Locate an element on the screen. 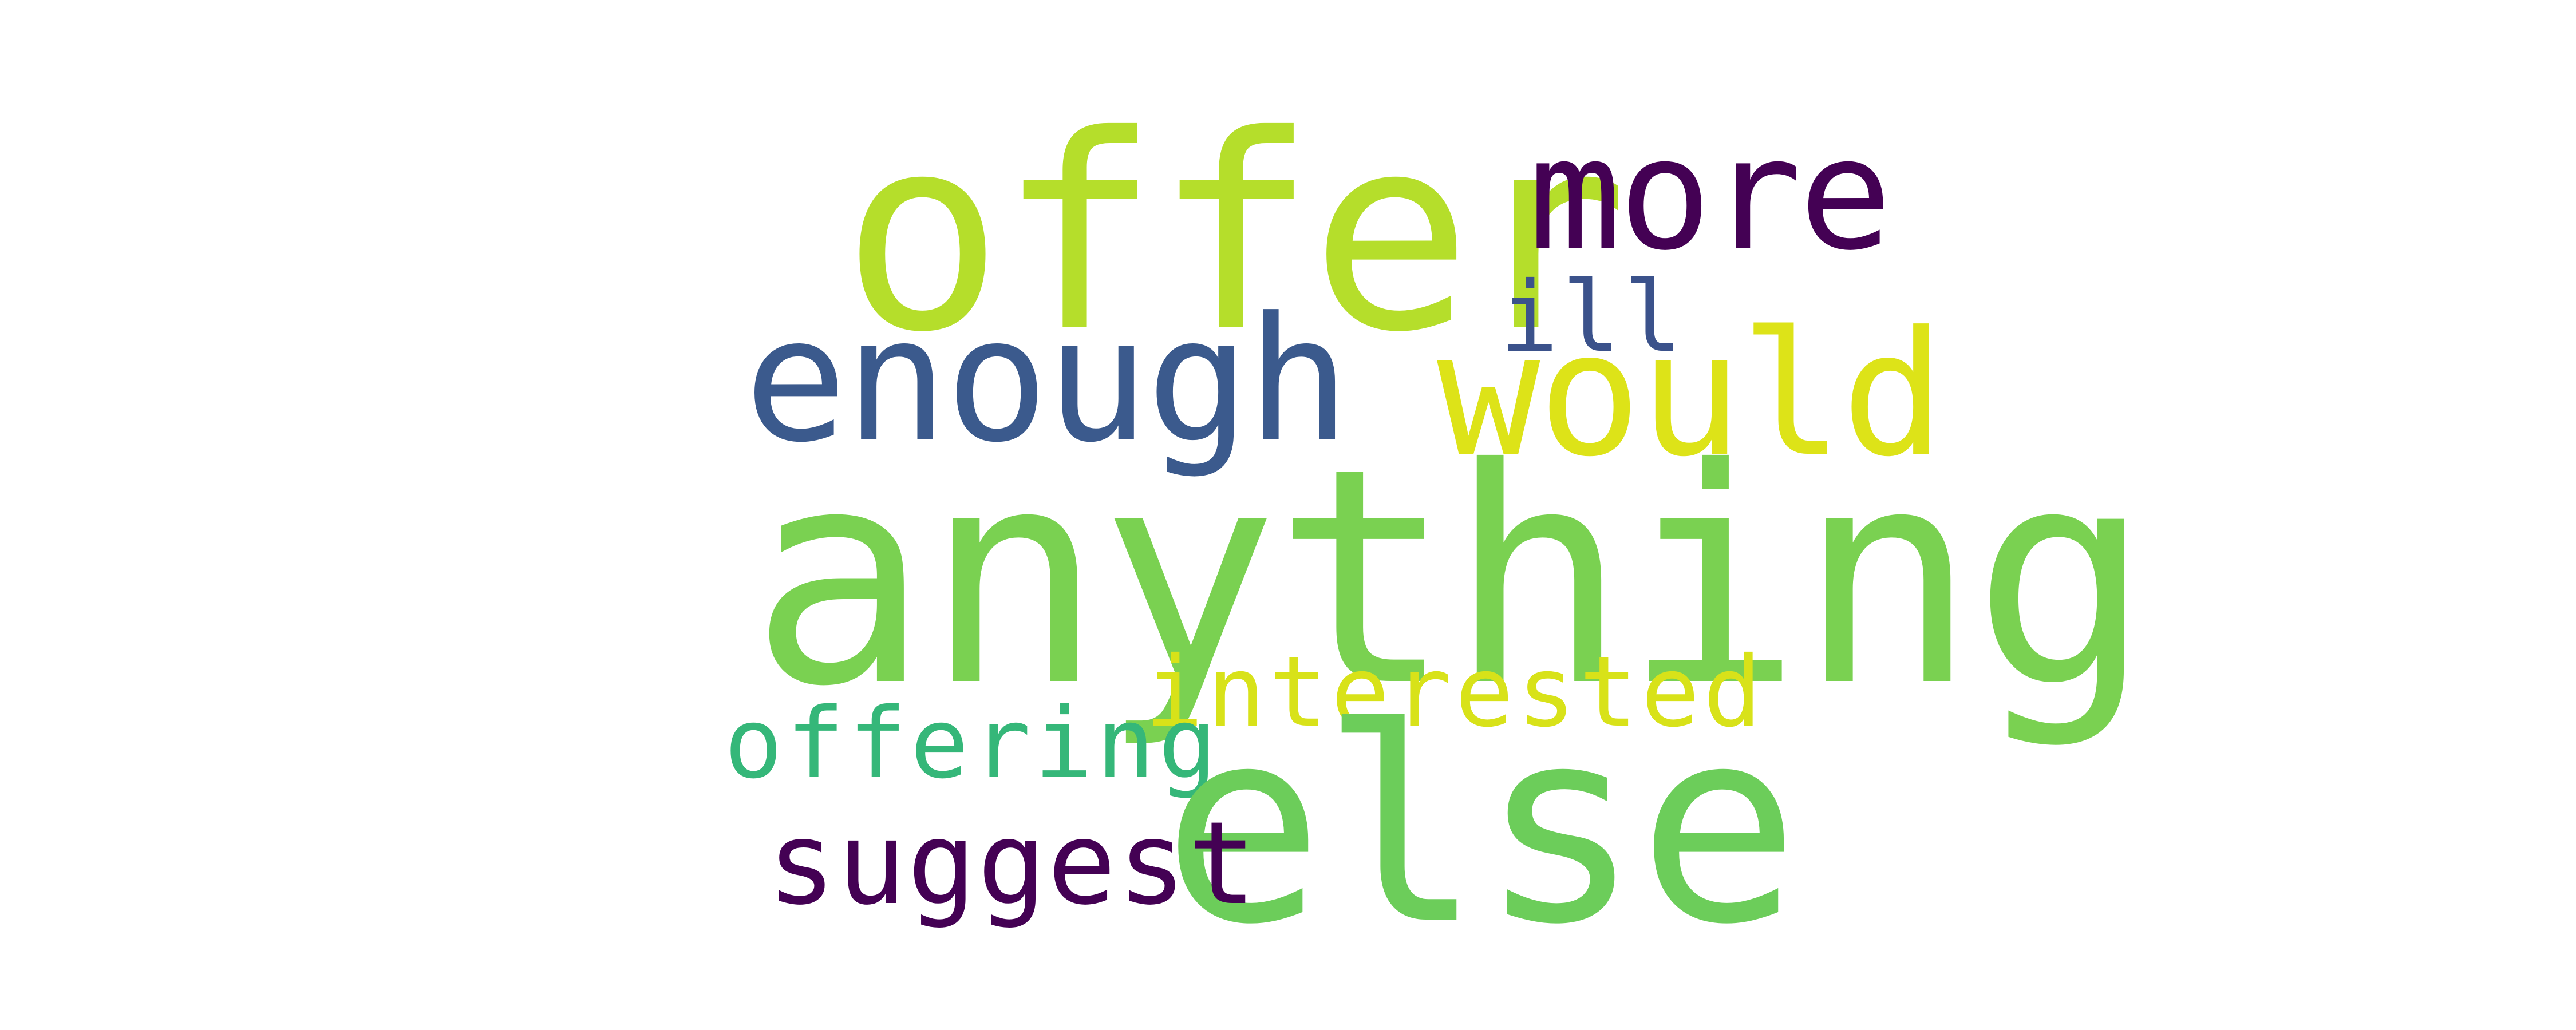 Image resolution: width=2576 pixels, height=1030 pixels. word-offer: offer is located at coordinates (1235, 234).